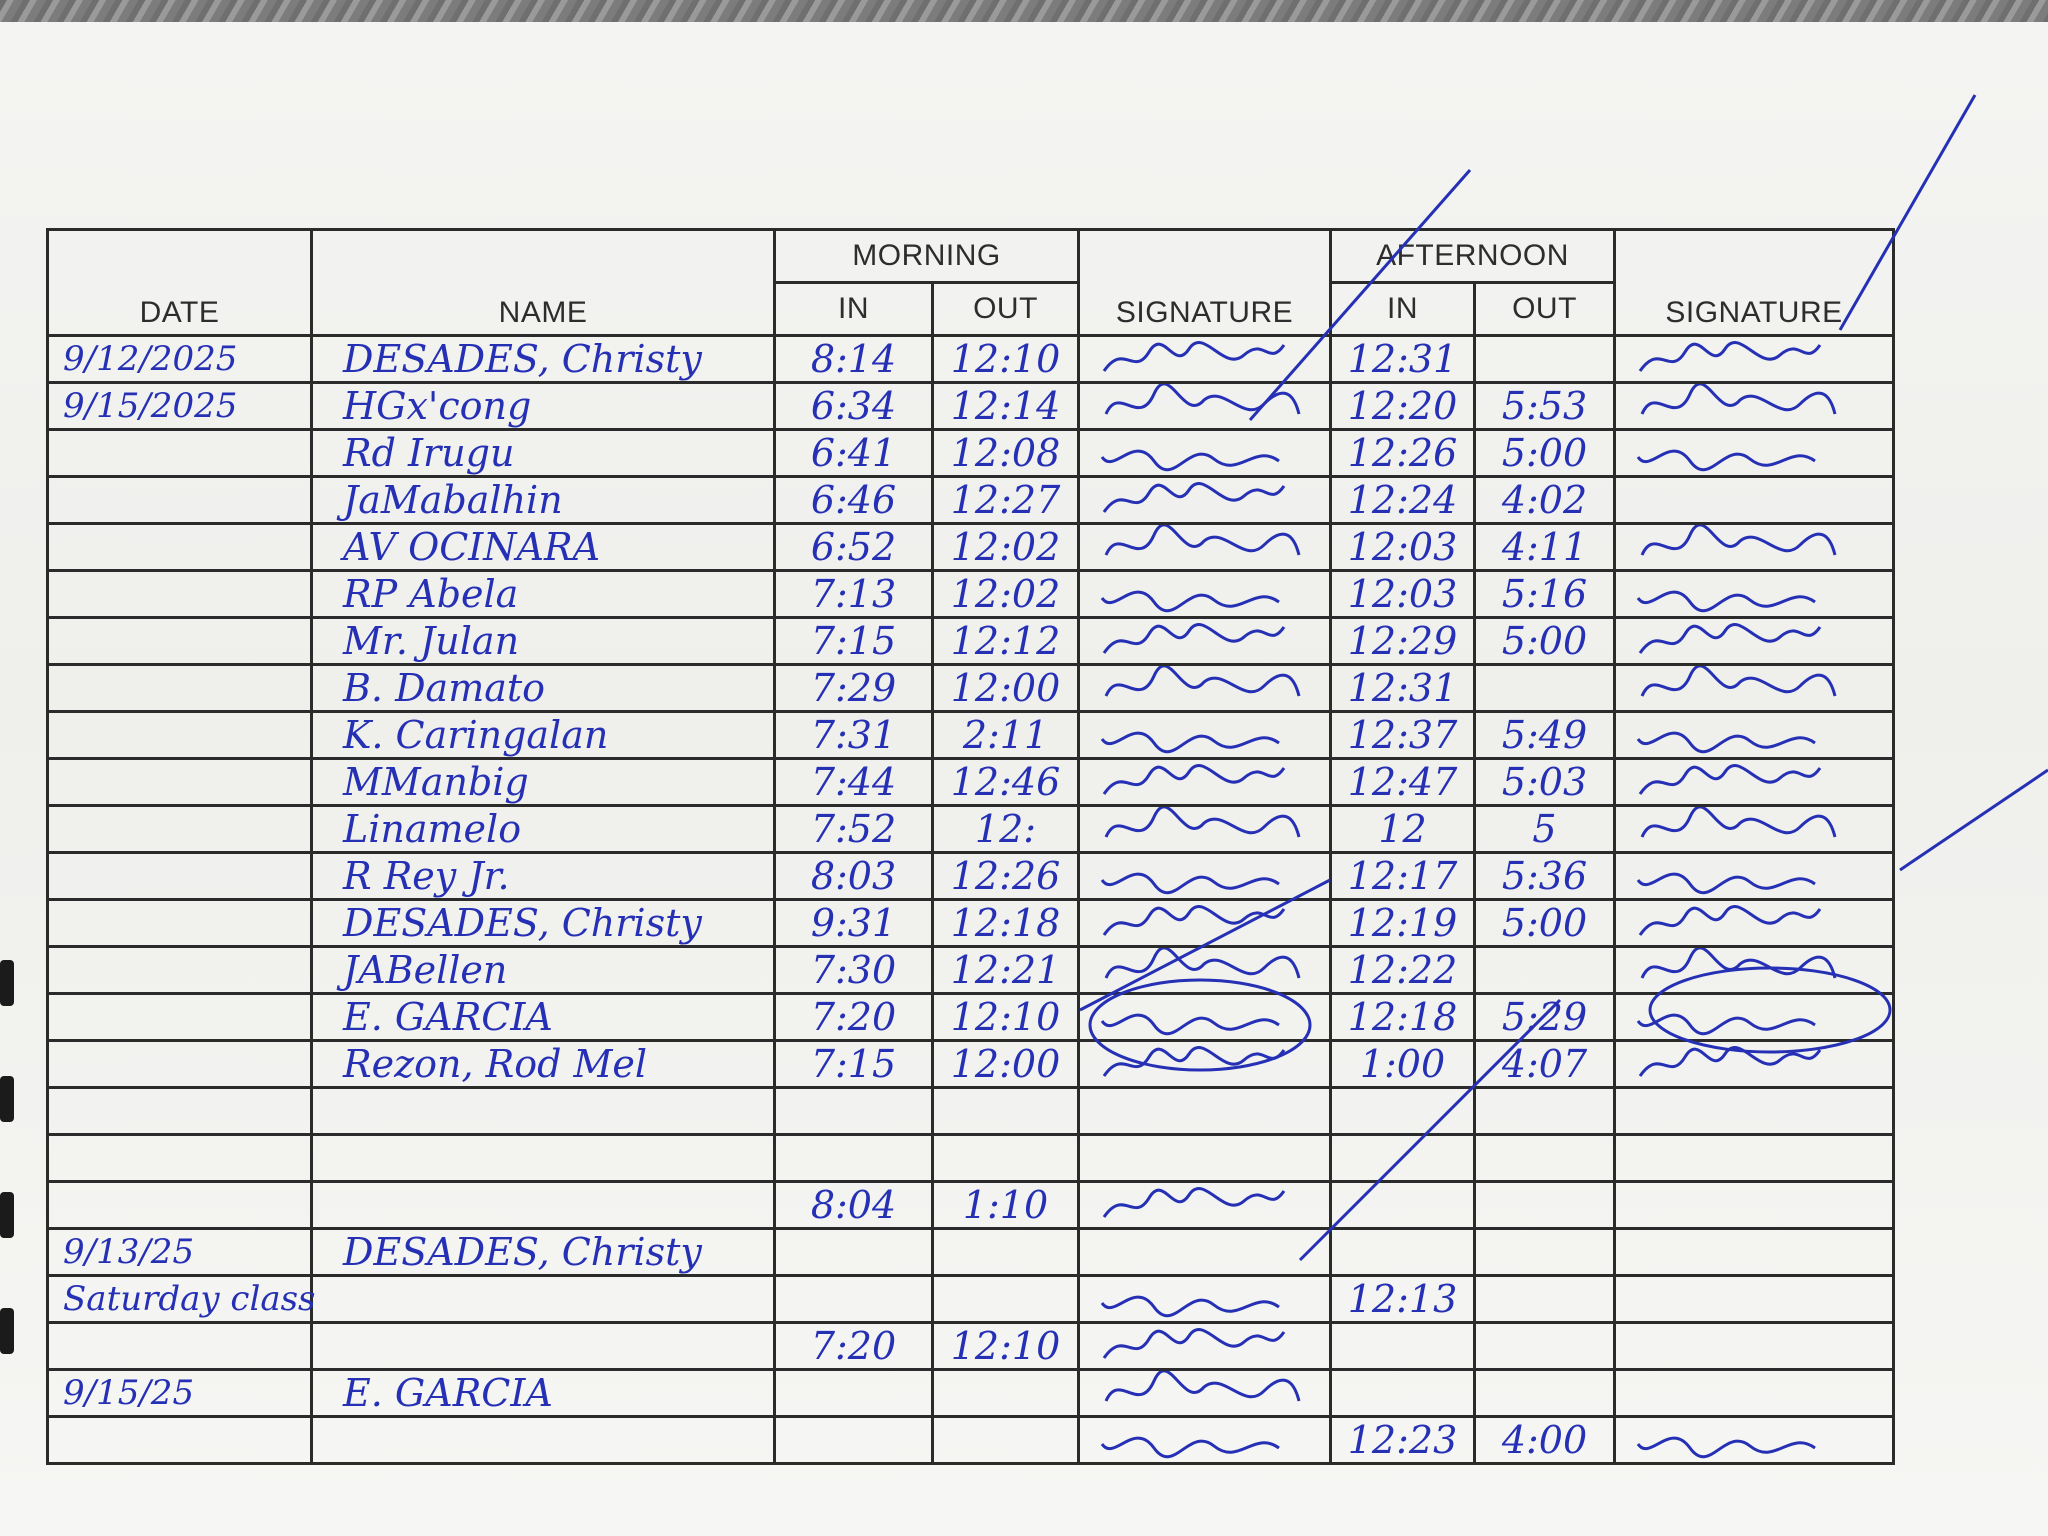  Describe the element at coordinates (970, 1393) in the screenshot. I see `table-row: 9/15/25 E. GARCIA` at that location.